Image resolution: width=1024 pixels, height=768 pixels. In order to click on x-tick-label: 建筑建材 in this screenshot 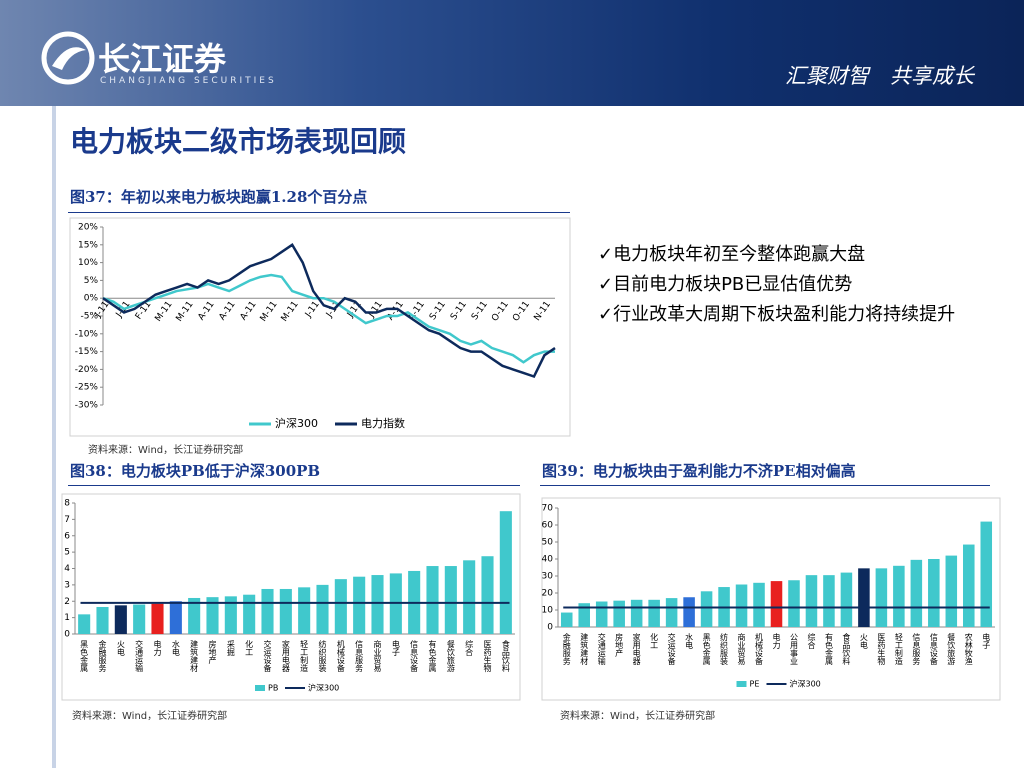, I will do `click(194, 655)`.